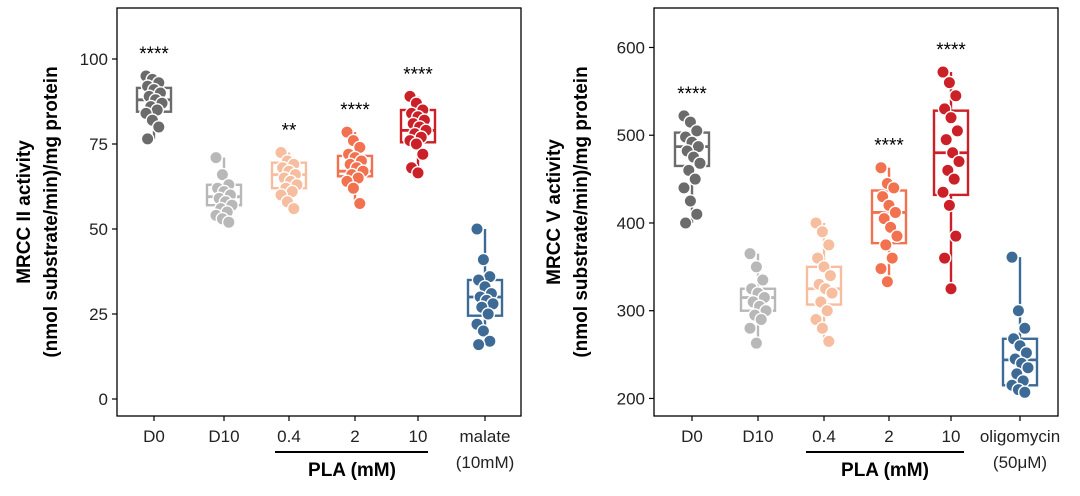 The height and width of the screenshot is (496, 1080). Describe the element at coordinates (631, 47) in the screenshot. I see `y-tick-label: 600` at that location.